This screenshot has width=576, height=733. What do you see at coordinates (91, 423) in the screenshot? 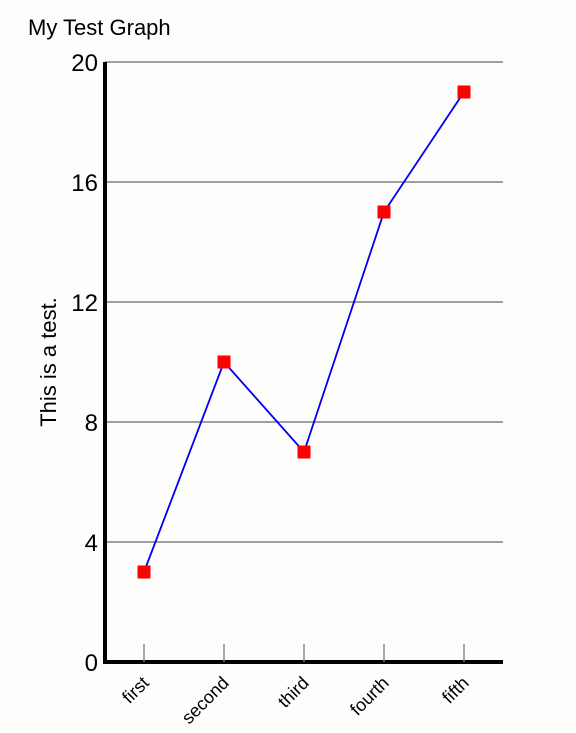
I see `y-tick-label: 8` at bounding box center [91, 423].